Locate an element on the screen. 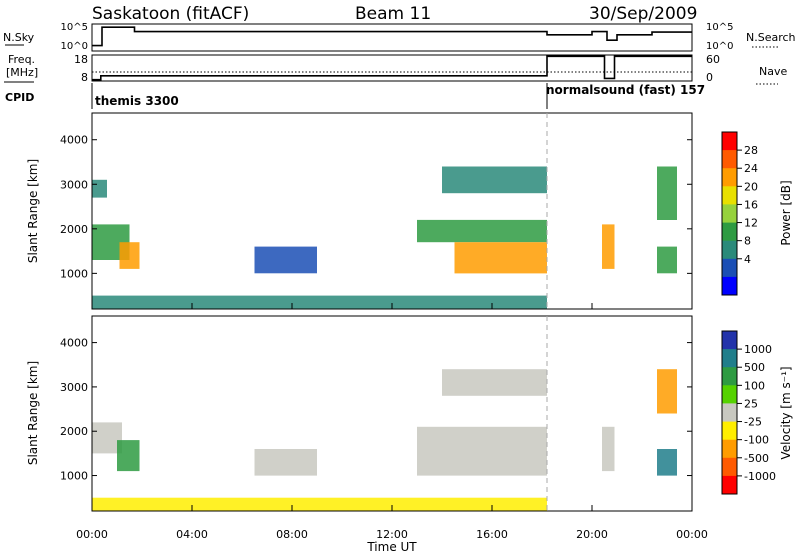  time-axis-label: Time UT is located at coordinates (391, 547).